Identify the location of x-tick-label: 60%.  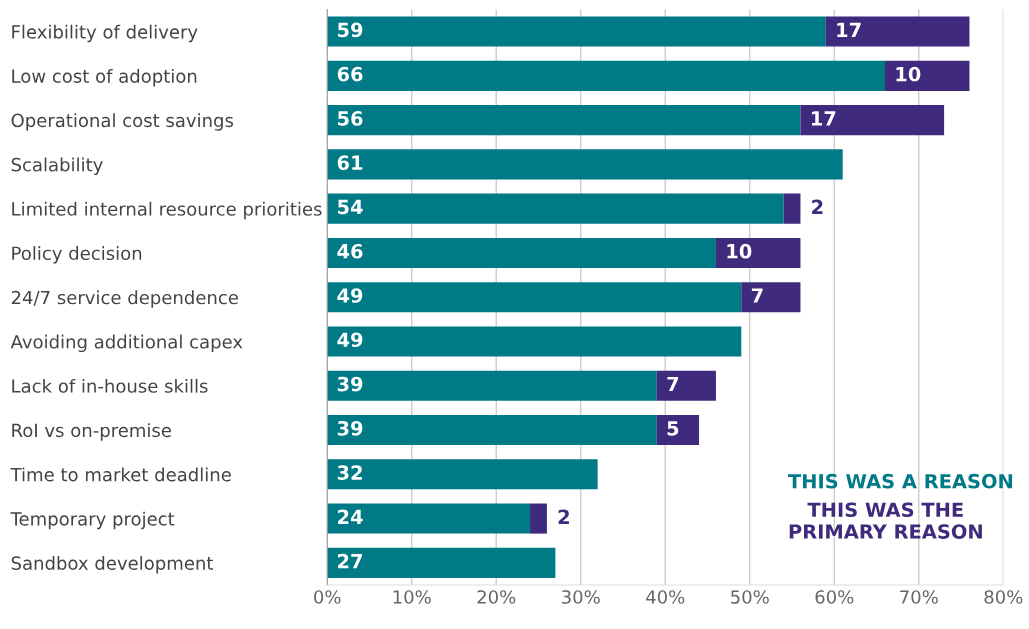
(834, 597).